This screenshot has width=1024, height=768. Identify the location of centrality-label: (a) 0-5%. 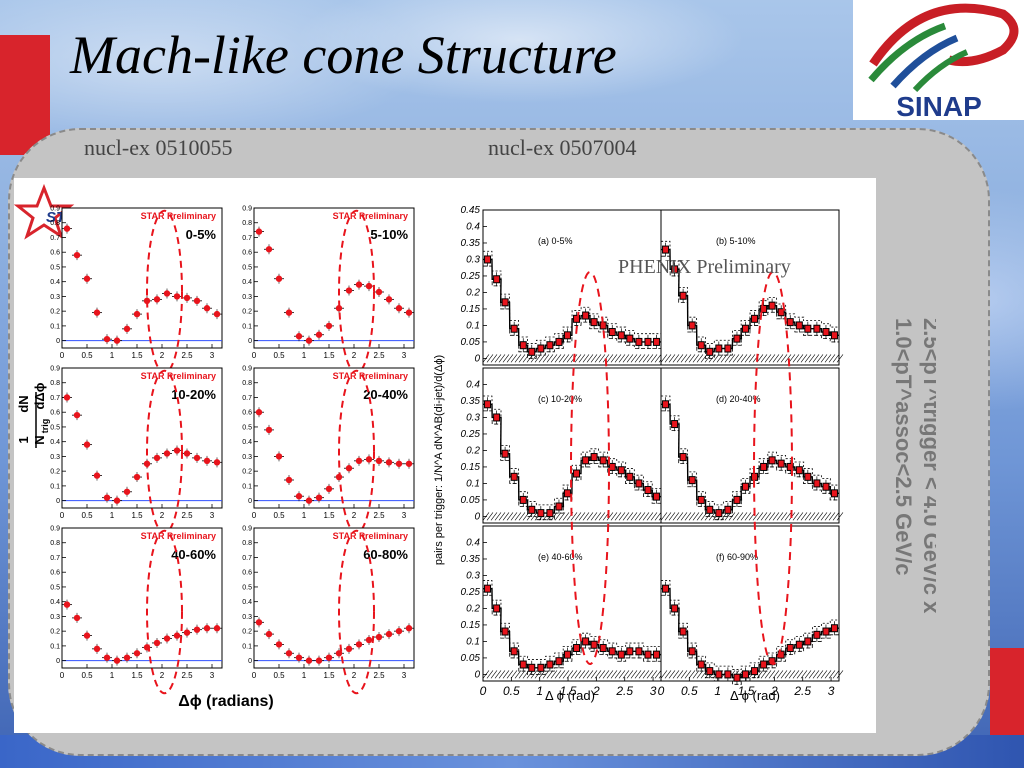
(555, 241).